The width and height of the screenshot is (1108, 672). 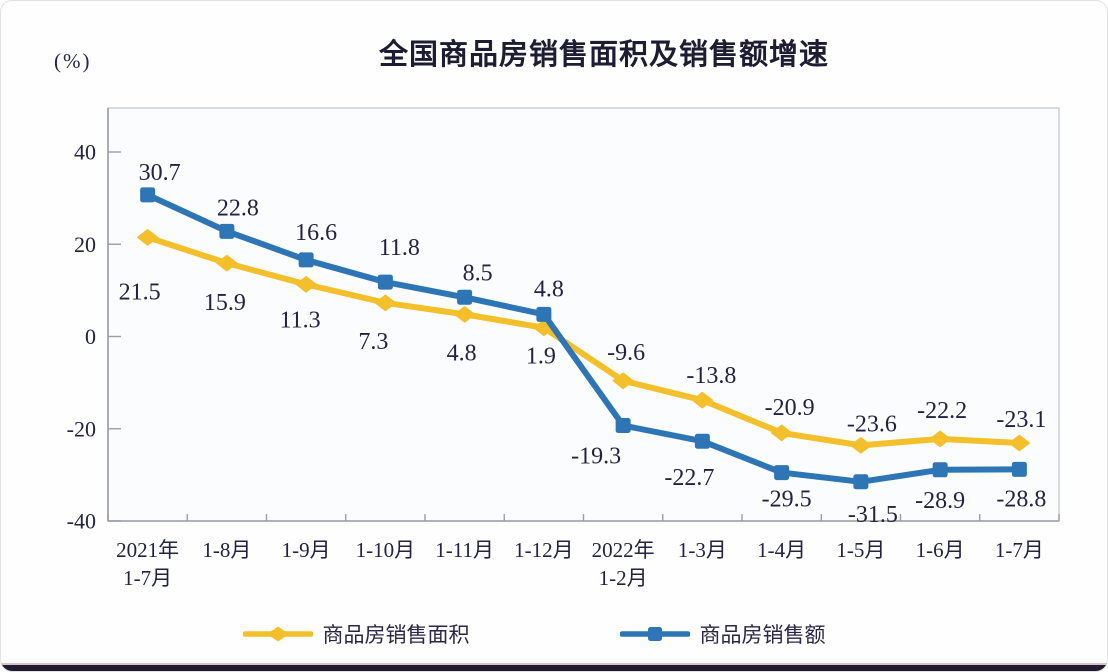 I want to click on data-label: -20.9, so click(x=790, y=408).